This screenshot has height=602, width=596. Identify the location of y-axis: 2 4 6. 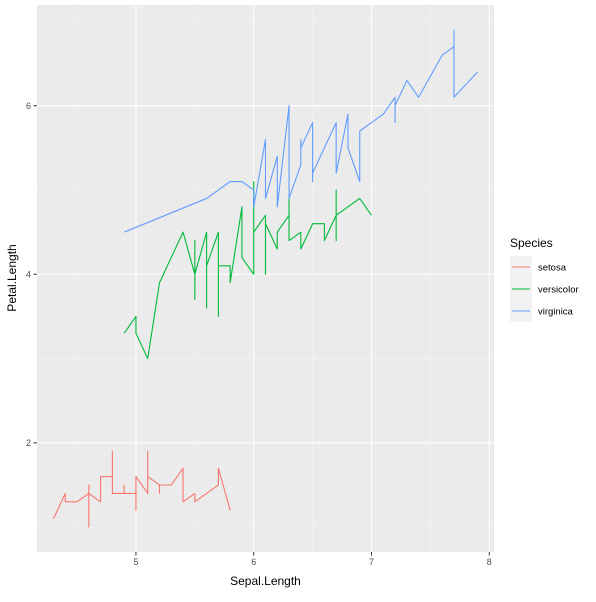
(31, 274).